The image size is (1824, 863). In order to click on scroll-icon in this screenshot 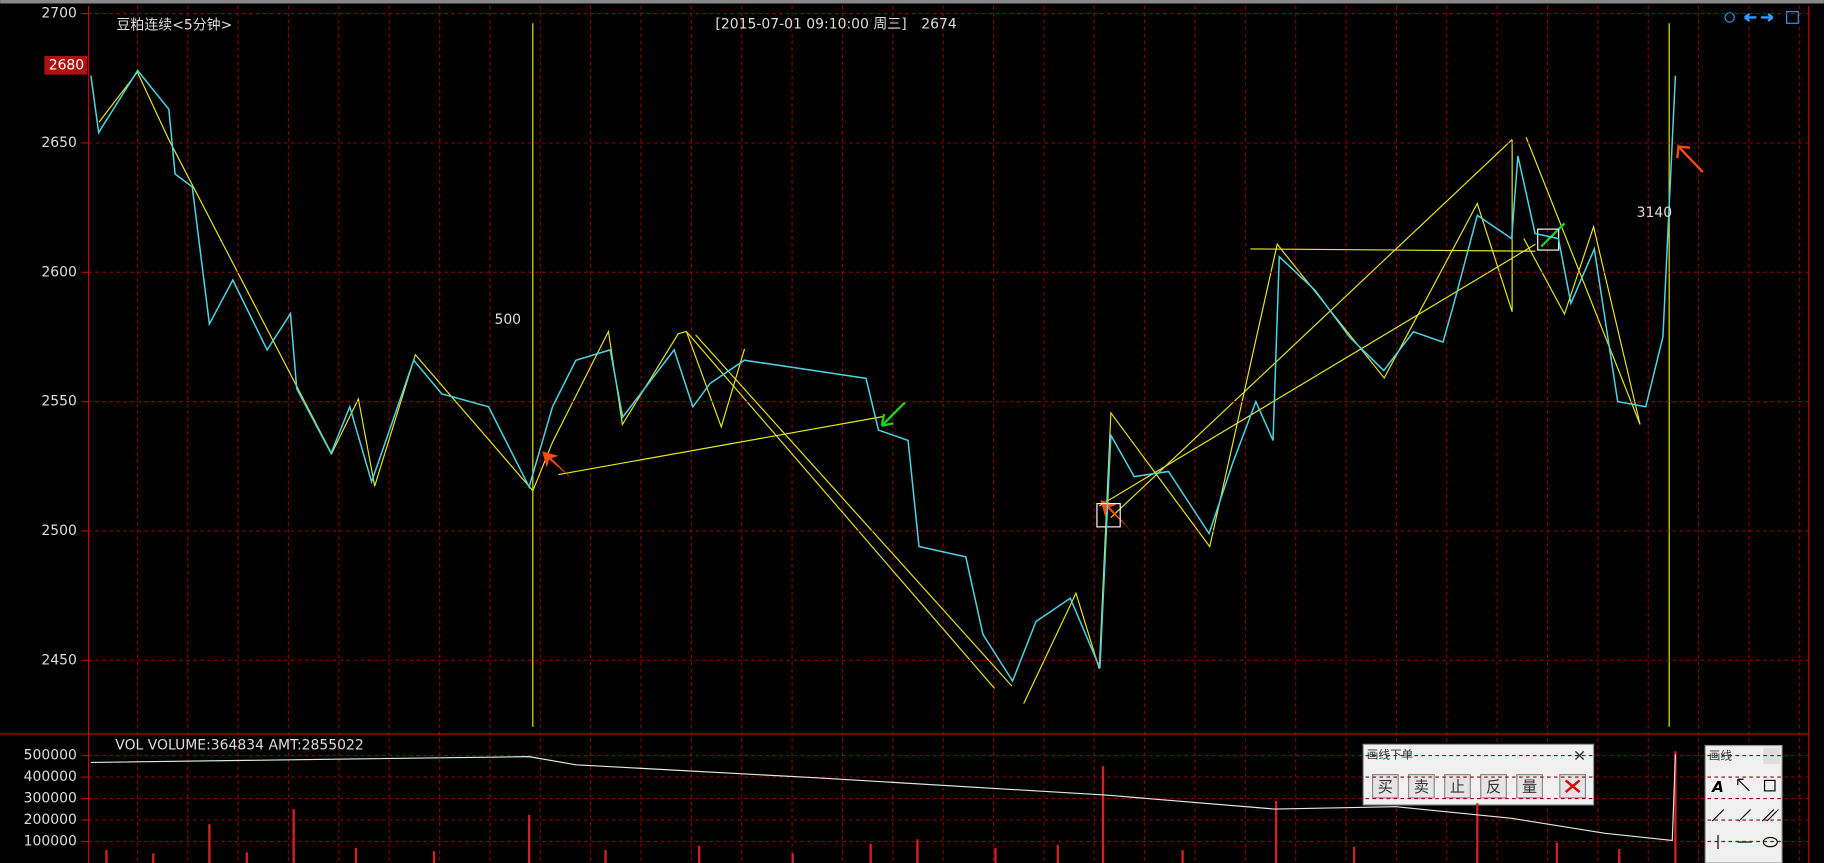, I will do `click(1759, 17)`.